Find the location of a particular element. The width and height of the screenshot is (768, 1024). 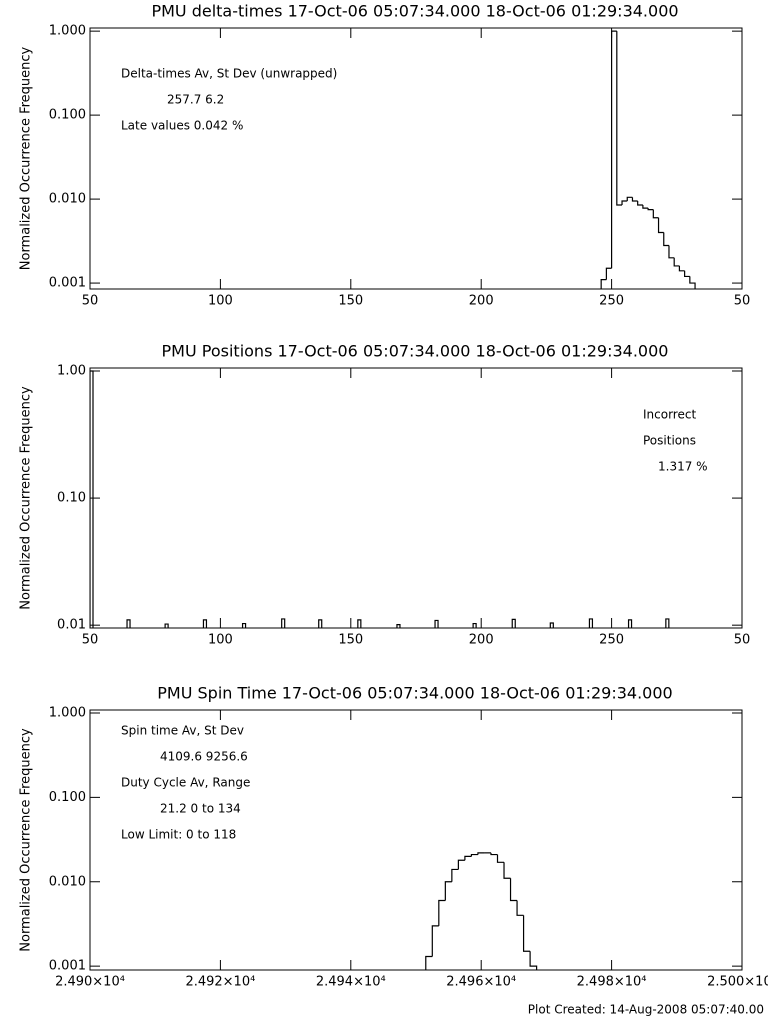

annotation: 257.7 6.2 is located at coordinates (195, 100).